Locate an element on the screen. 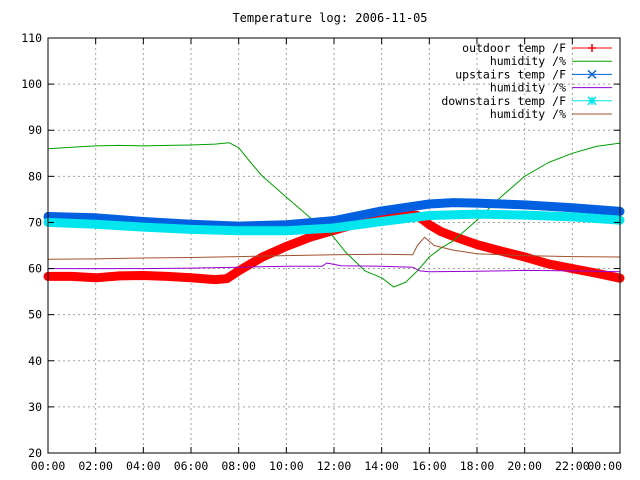 The height and width of the screenshot is (480, 640). x-tick-label: 20:00 is located at coordinates (524, 466).